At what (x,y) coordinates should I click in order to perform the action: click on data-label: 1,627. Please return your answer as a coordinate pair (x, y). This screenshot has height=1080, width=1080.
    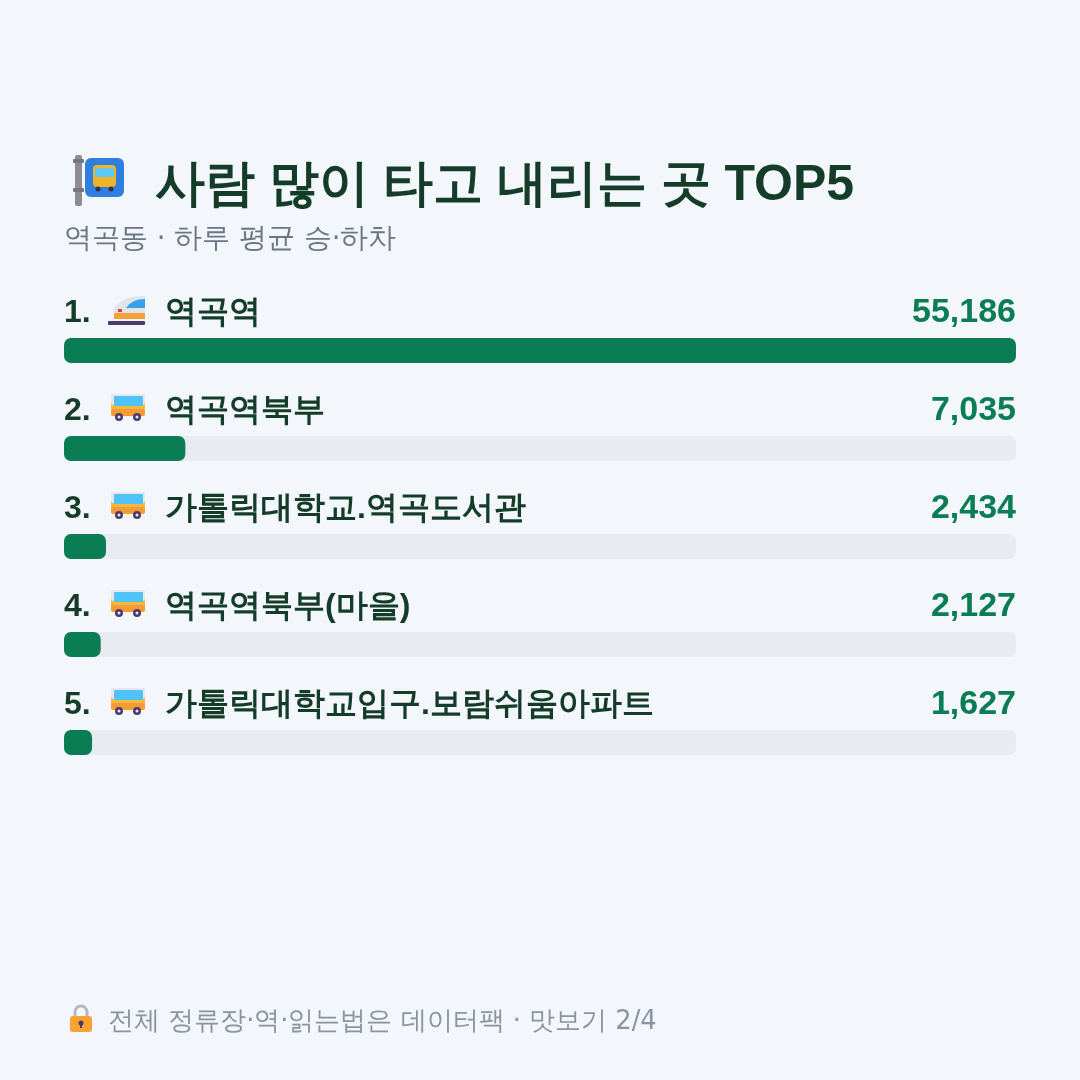
    Looking at the image, I should click on (973, 702).